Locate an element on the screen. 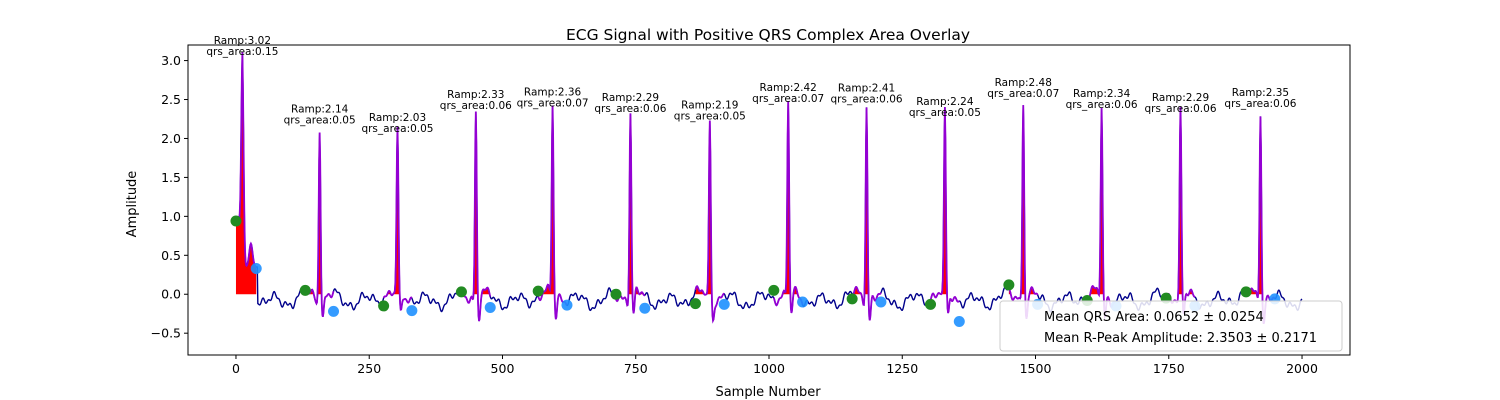  legend-entry: Mean QRS Area: 0.0652 ± 0.0254 is located at coordinates (1154, 317).